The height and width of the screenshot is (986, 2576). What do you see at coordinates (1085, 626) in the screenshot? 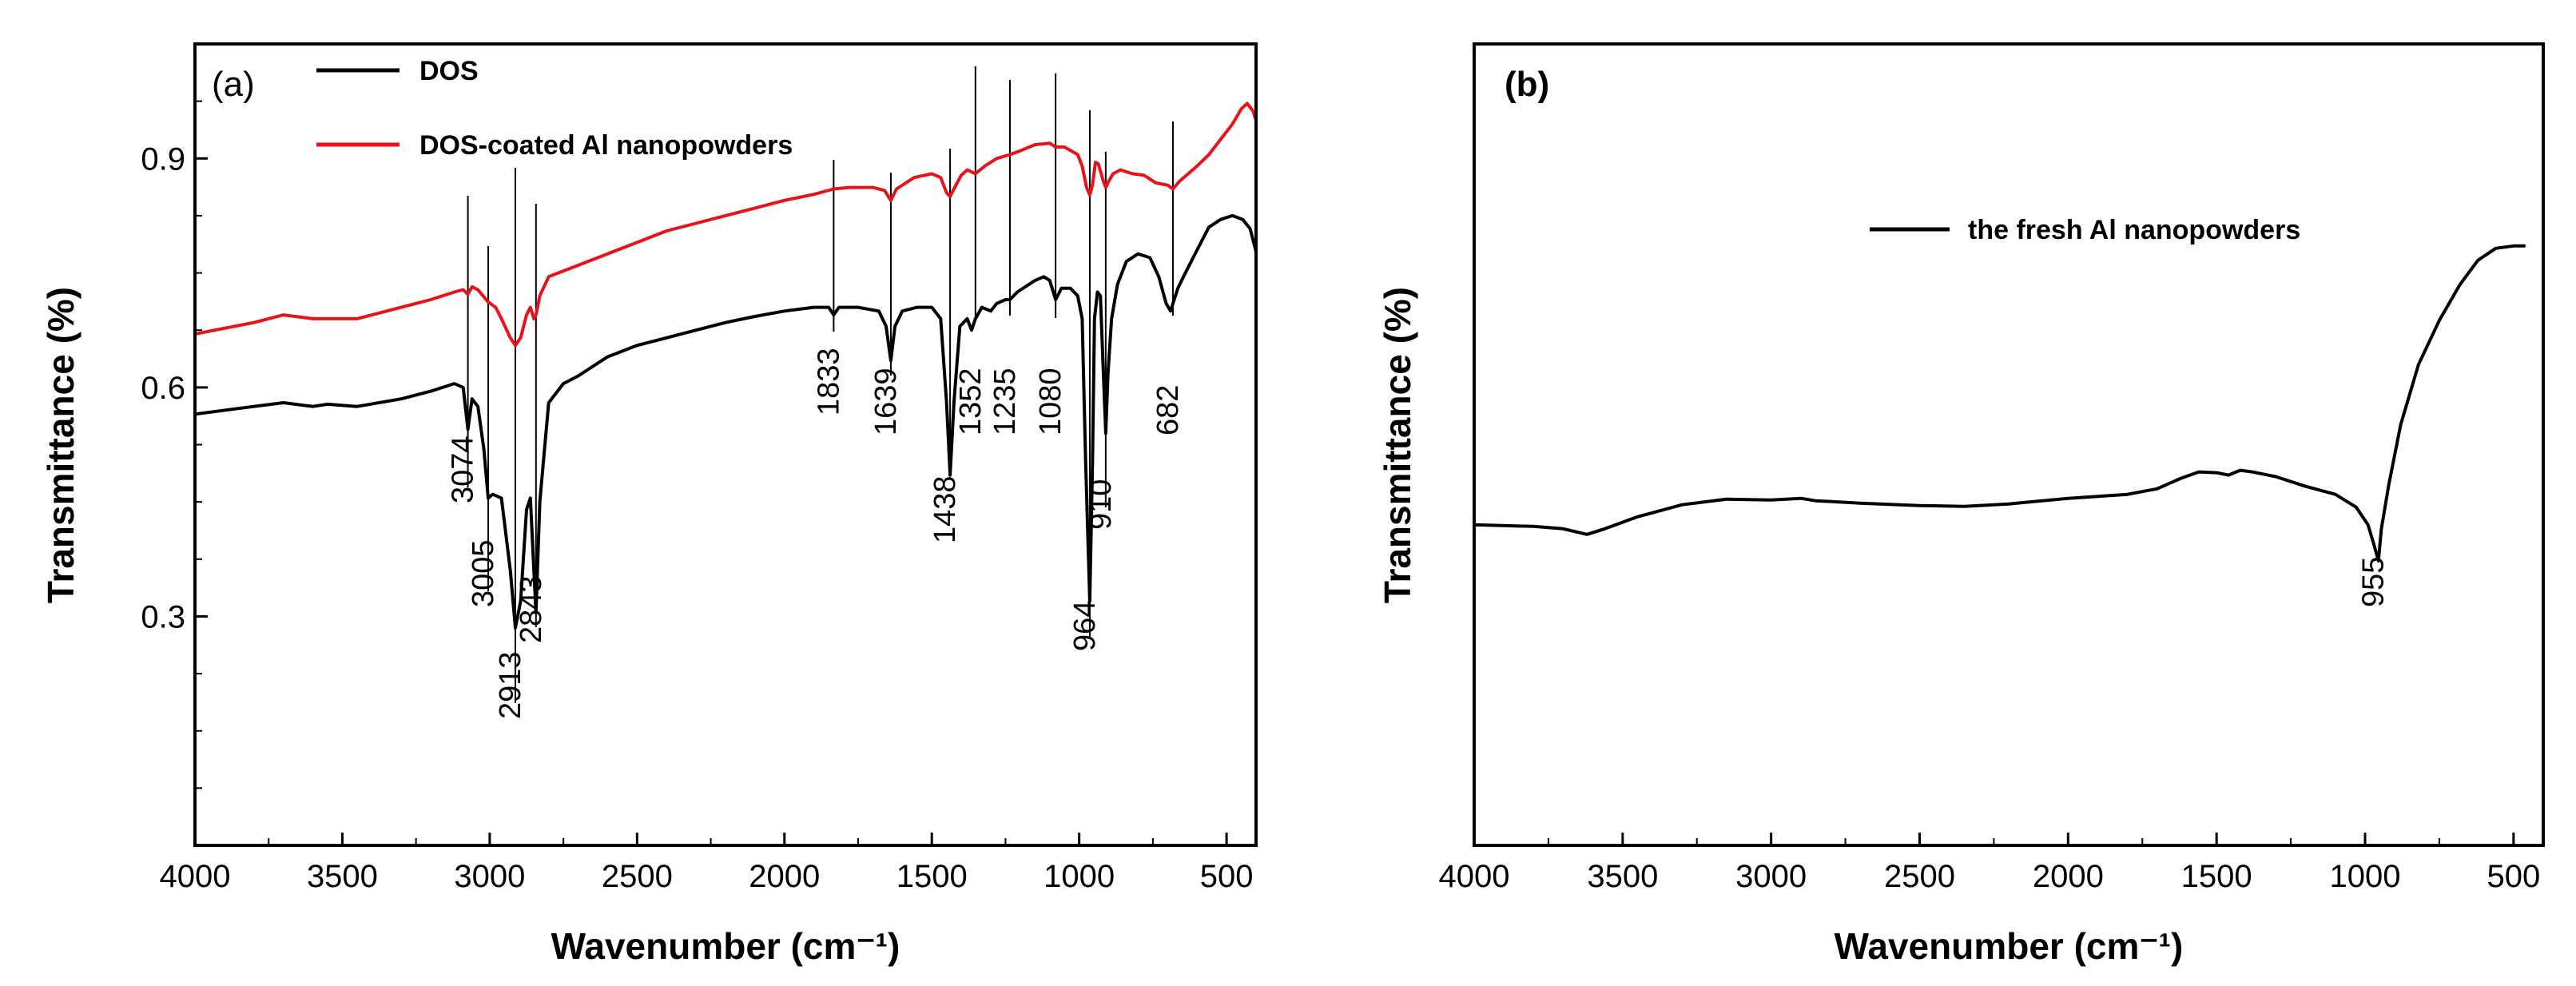
I see `peak-label-964: 964` at bounding box center [1085, 626].